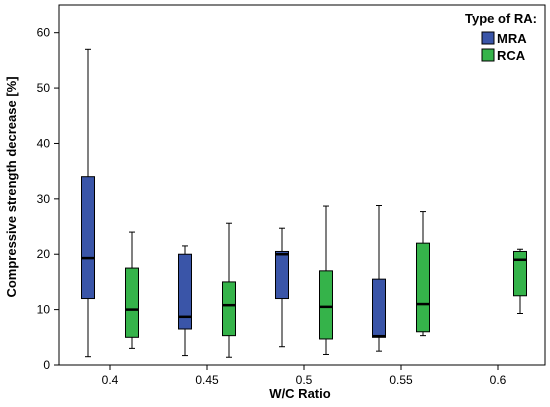 The height and width of the screenshot is (407, 550). What do you see at coordinates (498, 380) in the screenshot?
I see `x-tick-label: 0.6` at bounding box center [498, 380].